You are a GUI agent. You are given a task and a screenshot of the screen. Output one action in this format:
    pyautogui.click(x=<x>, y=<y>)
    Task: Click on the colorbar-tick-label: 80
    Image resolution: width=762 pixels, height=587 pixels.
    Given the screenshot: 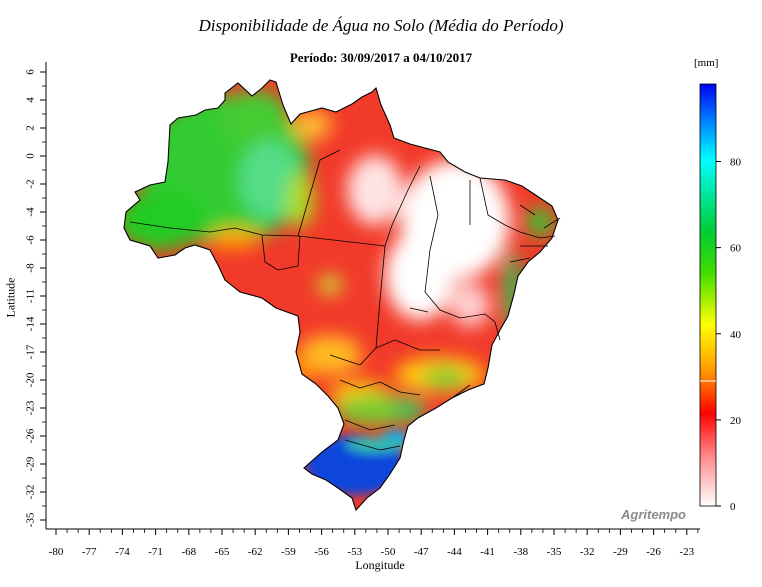 What is the action you would take?
    pyautogui.click(x=736, y=163)
    